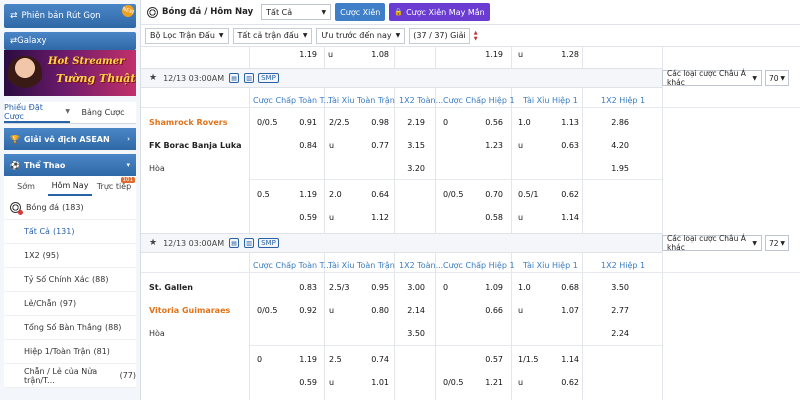 This screenshot has width=800, height=400. What do you see at coordinates (475, 35) in the screenshot?
I see `refresh-icon: ▲ ▼` at bounding box center [475, 35].